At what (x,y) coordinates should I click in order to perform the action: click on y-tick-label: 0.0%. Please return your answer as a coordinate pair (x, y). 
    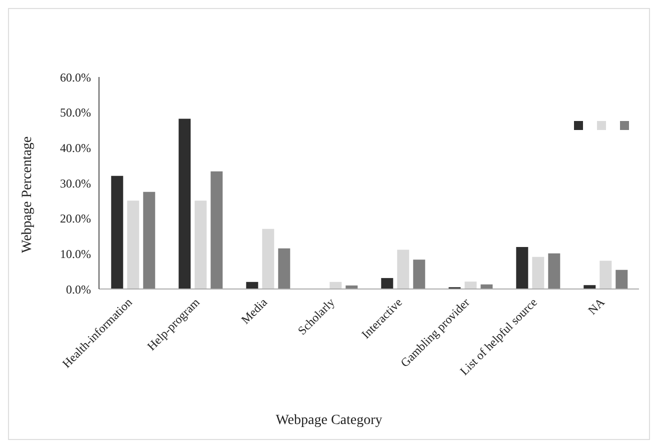
    Looking at the image, I should click on (78, 289).